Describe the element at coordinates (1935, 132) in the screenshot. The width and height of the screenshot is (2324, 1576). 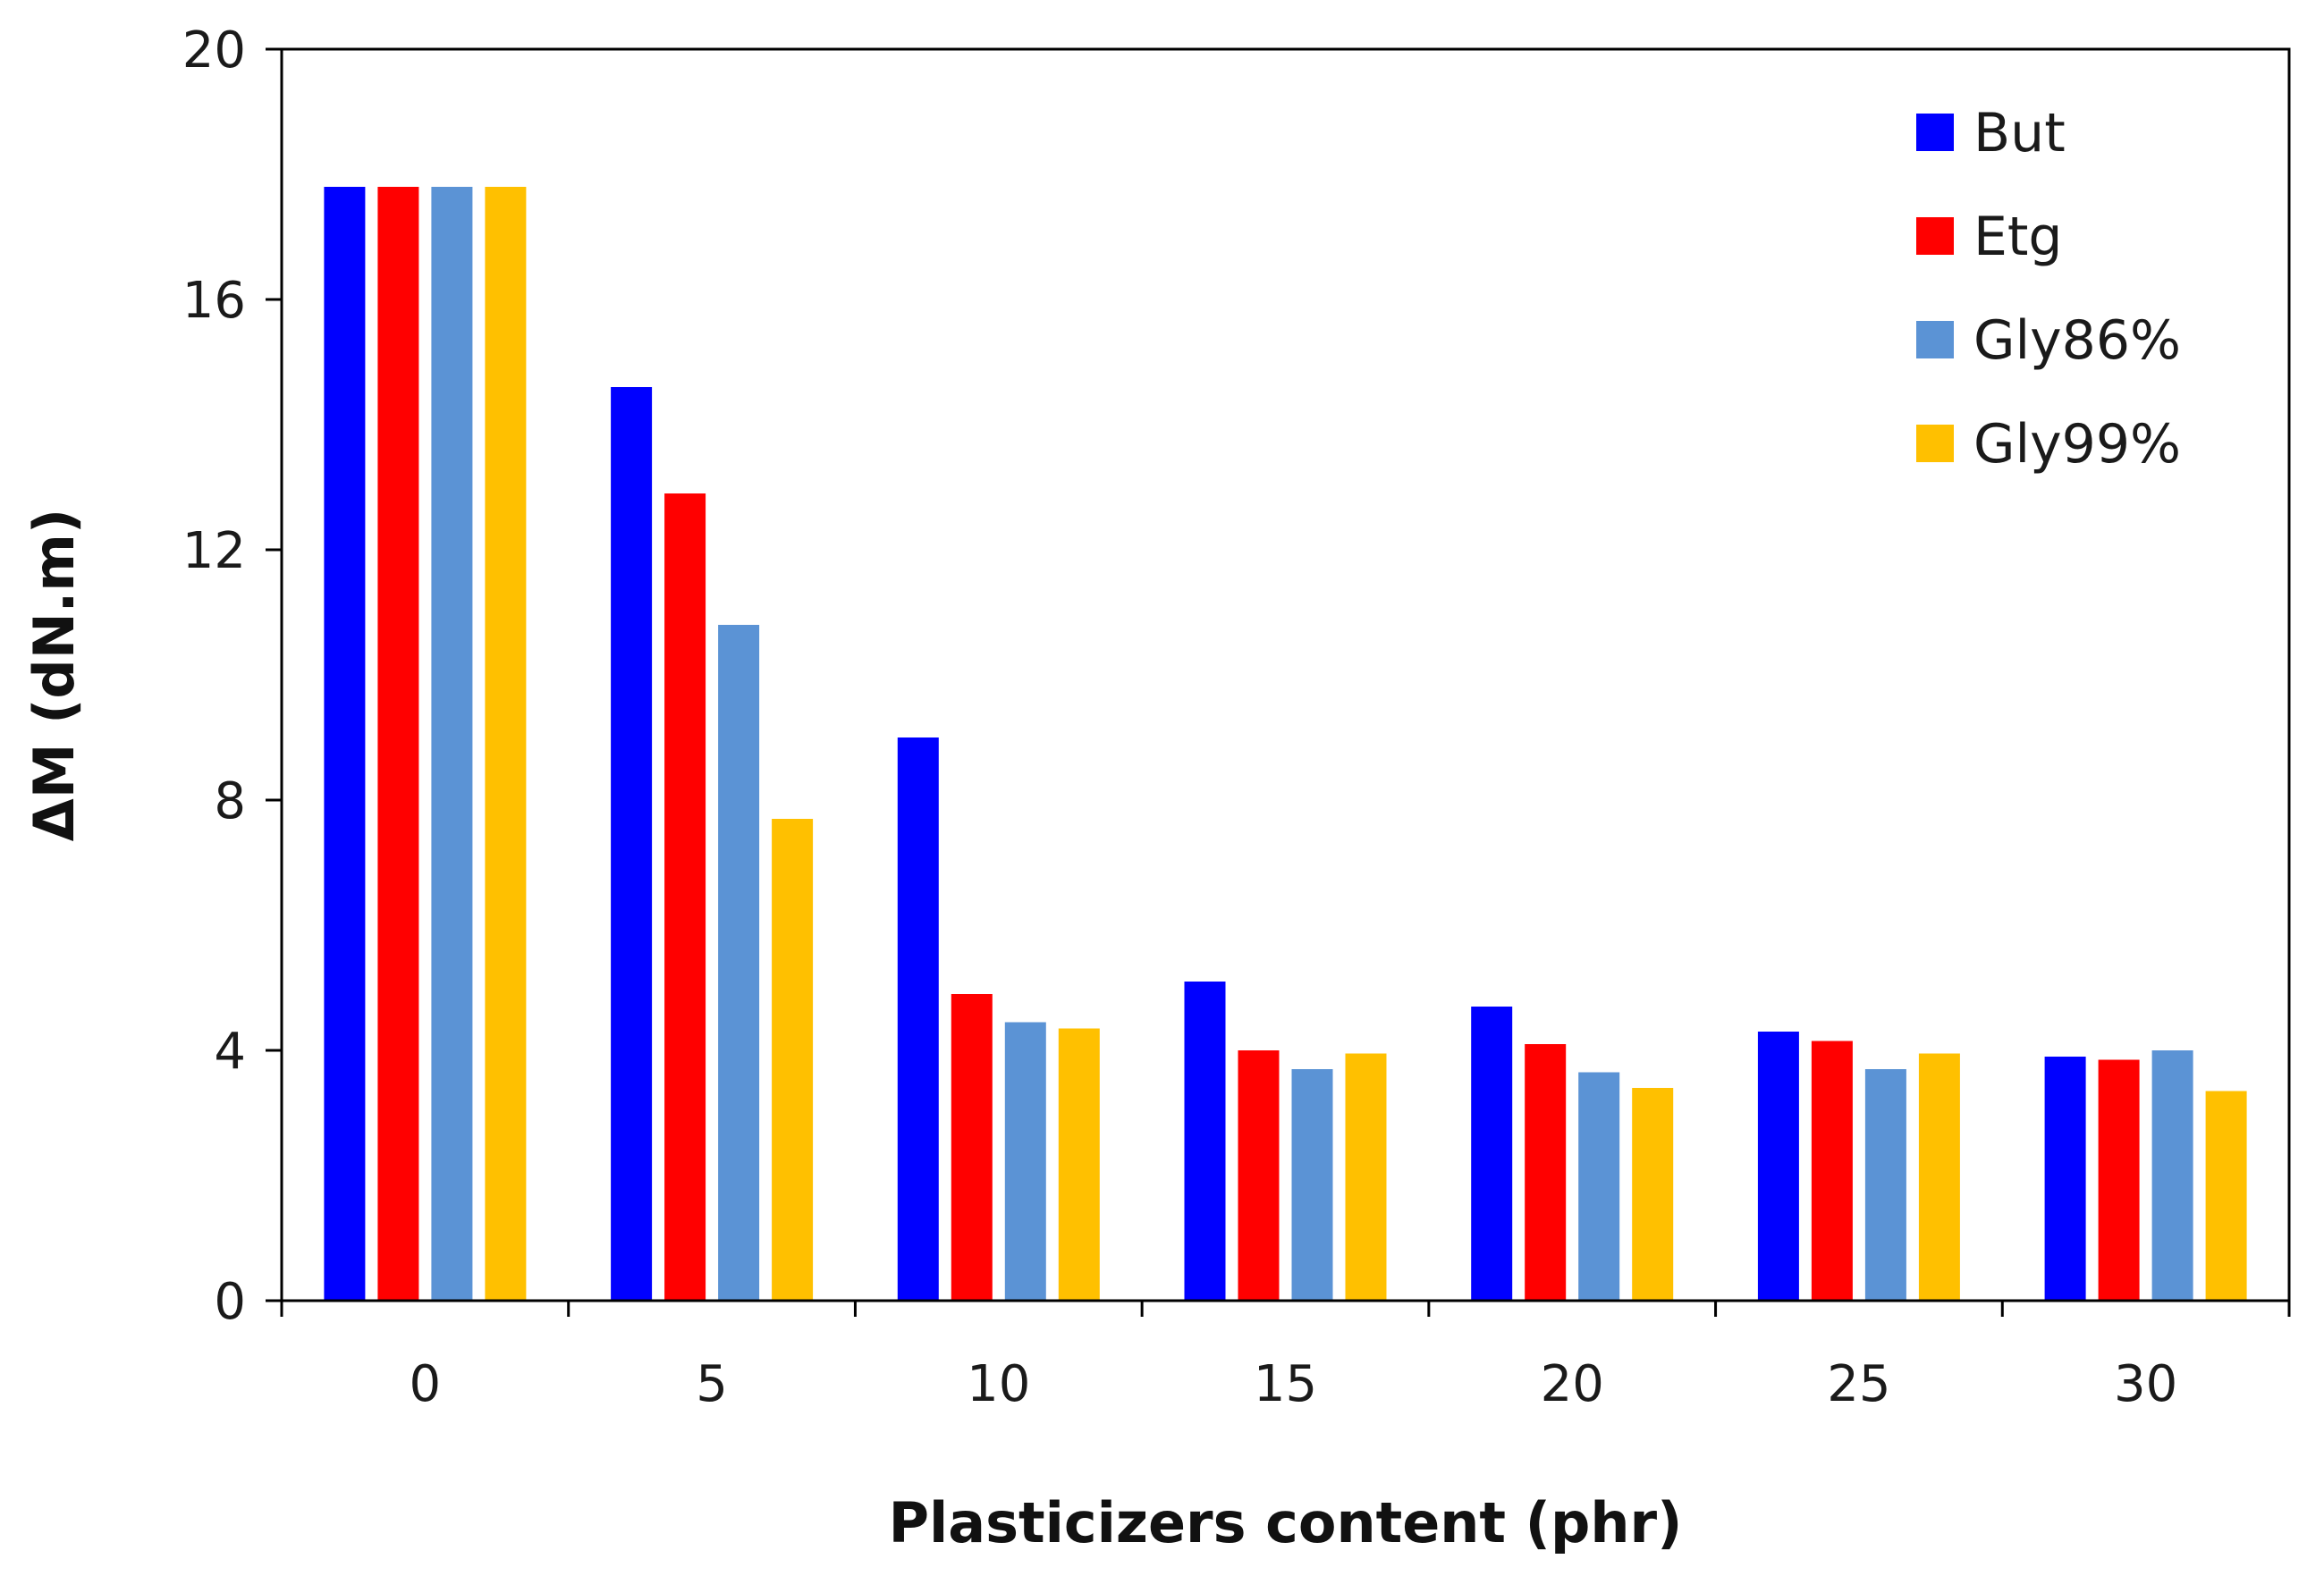
I see `legend-swatch-but` at that location.